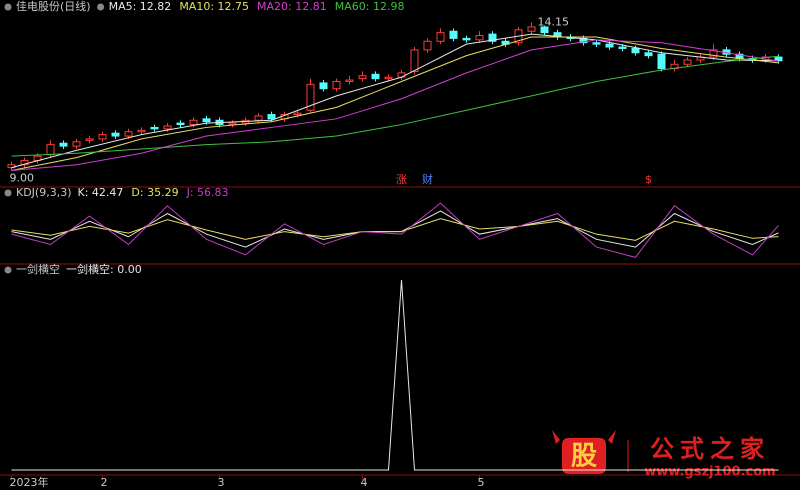  I want to click on logo-text: 股, so click(584, 457).